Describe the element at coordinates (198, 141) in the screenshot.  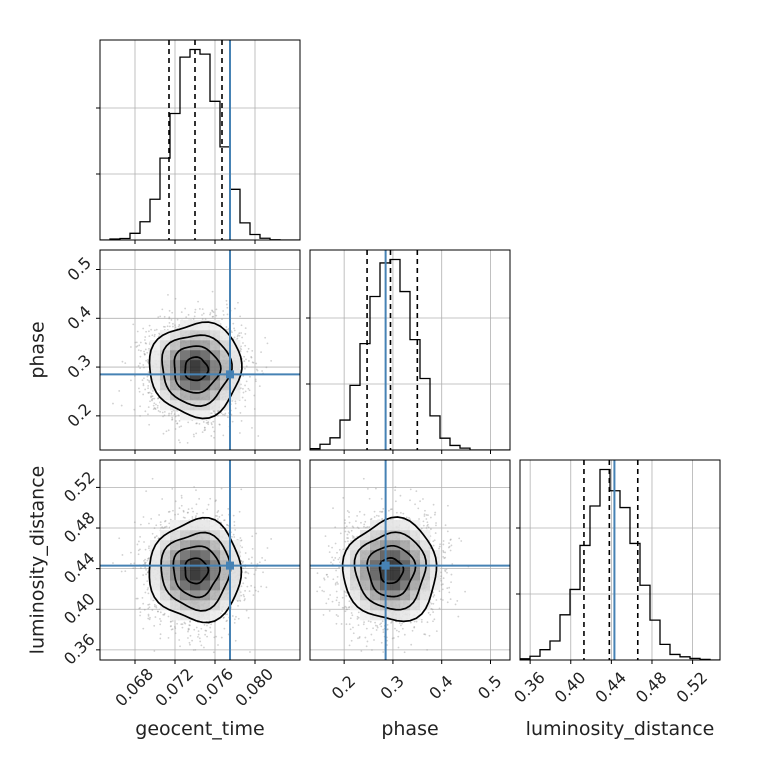
I see `panel-geocent_time` at that location.